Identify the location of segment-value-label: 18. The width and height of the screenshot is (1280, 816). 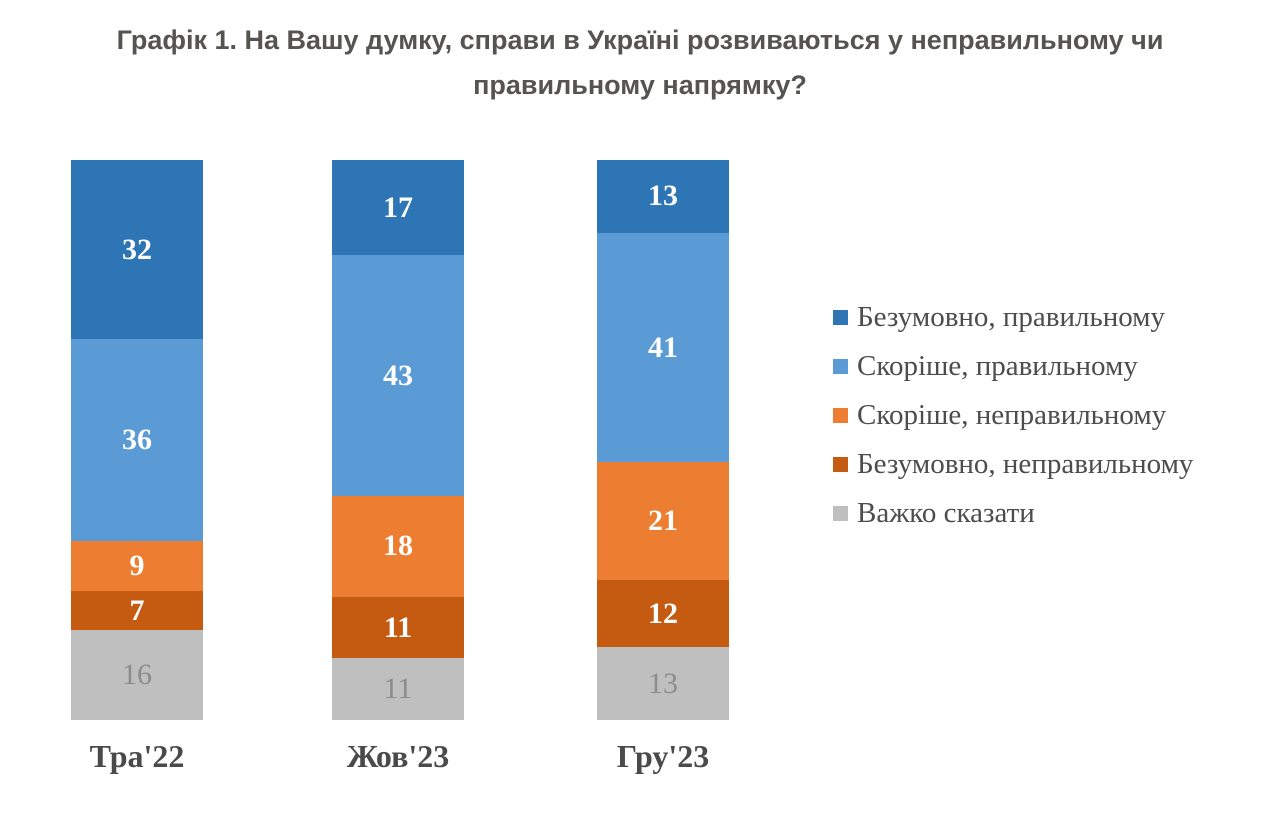
(398, 546).